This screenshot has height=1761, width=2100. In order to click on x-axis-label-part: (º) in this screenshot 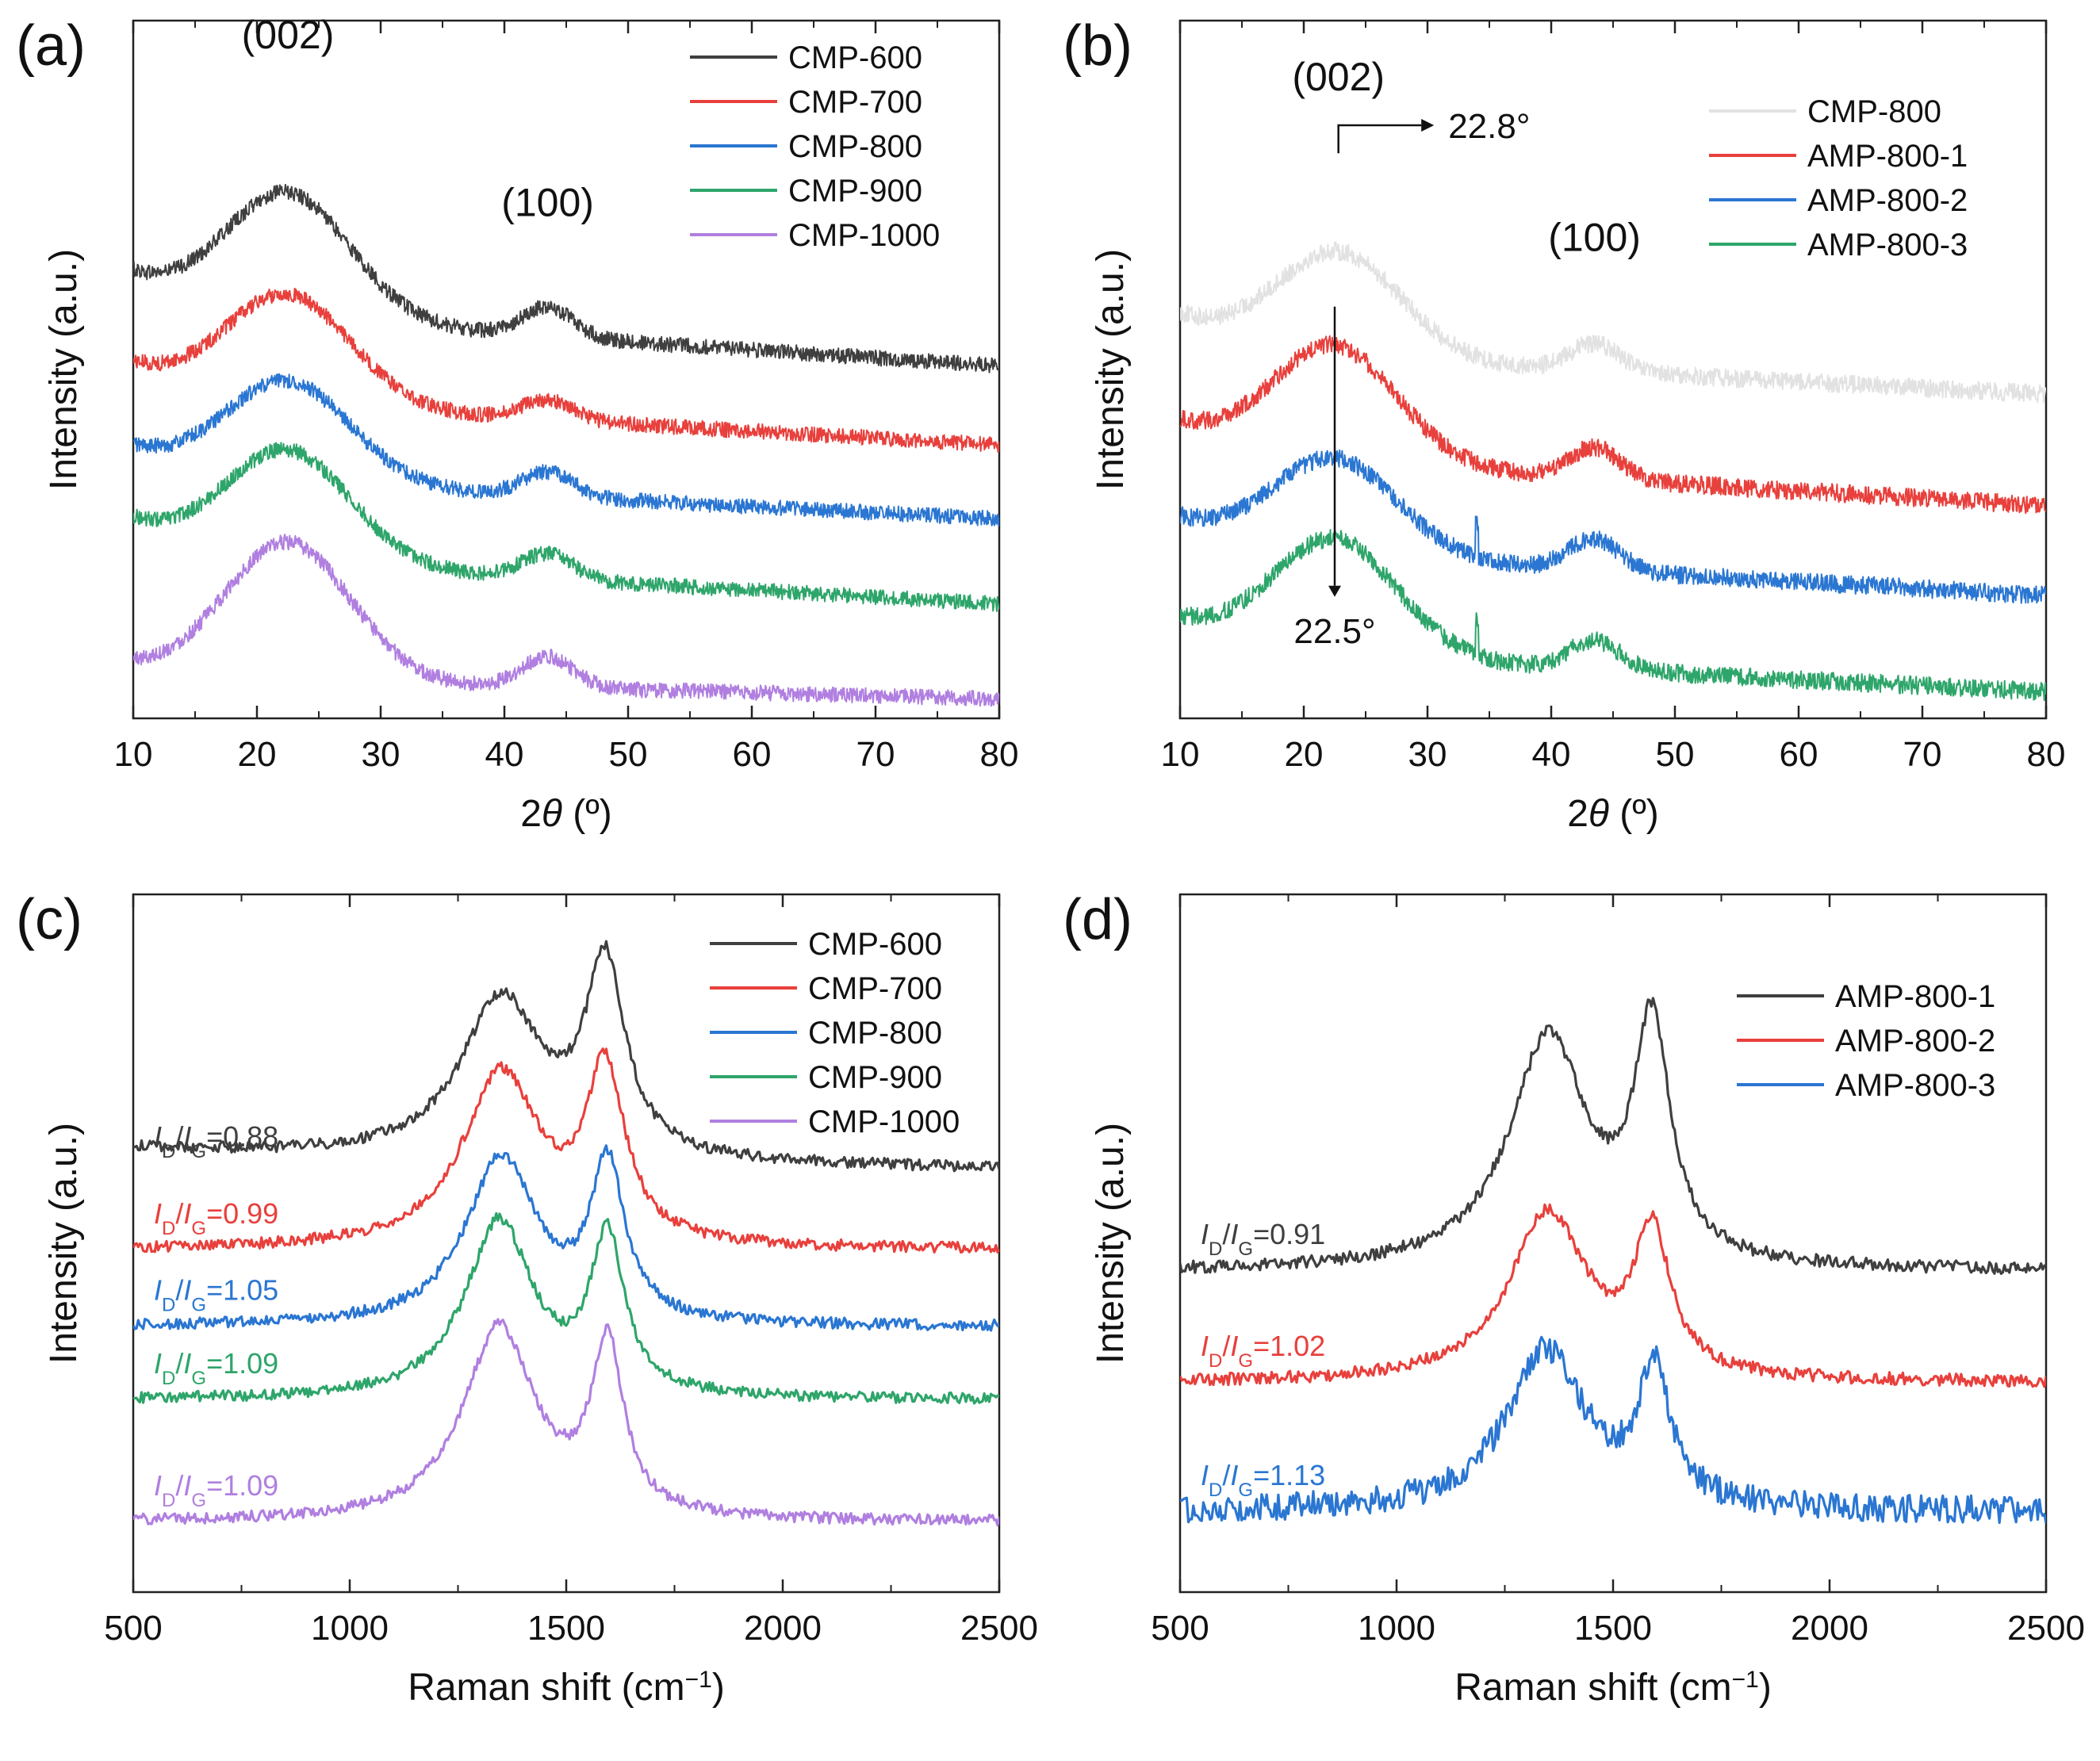, I will do `click(587, 814)`.